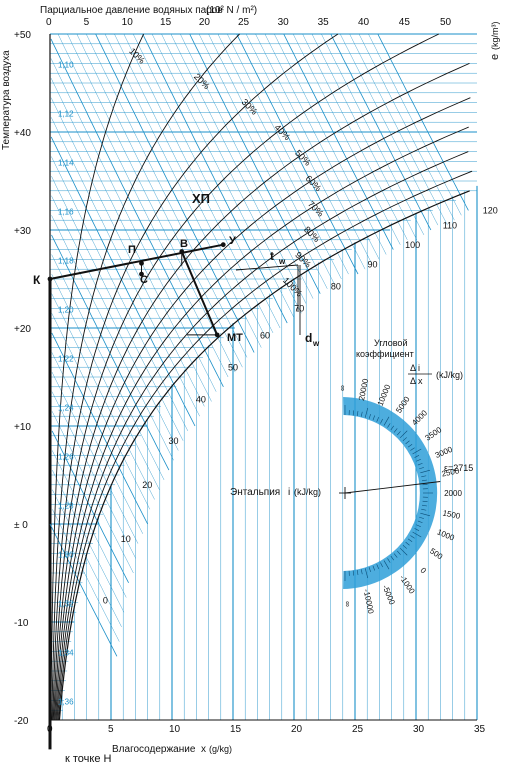 The width and height of the screenshot is (511, 779). I want to click on y-tick-label: -20, so click(21, 721).